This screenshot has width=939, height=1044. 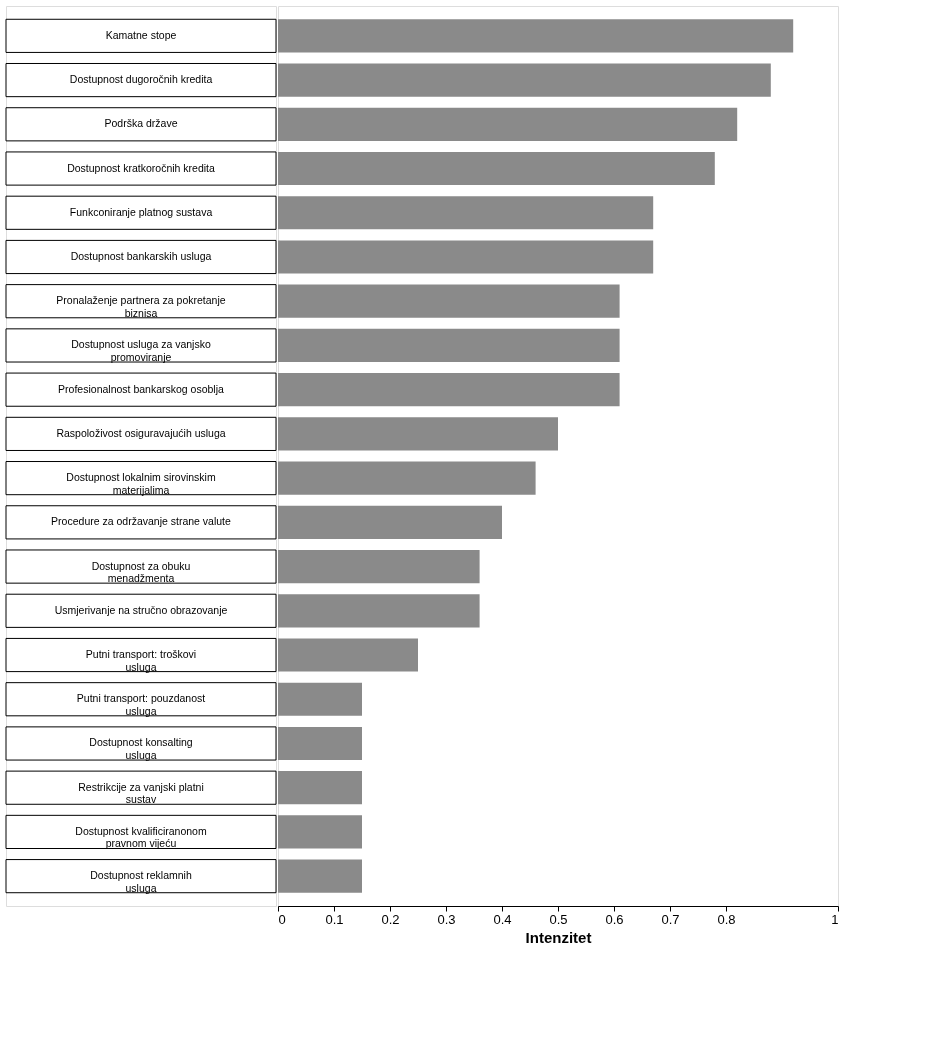 What do you see at coordinates (835, 919) in the screenshot?
I see `x-tick-label: 1` at bounding box center [835, 919].